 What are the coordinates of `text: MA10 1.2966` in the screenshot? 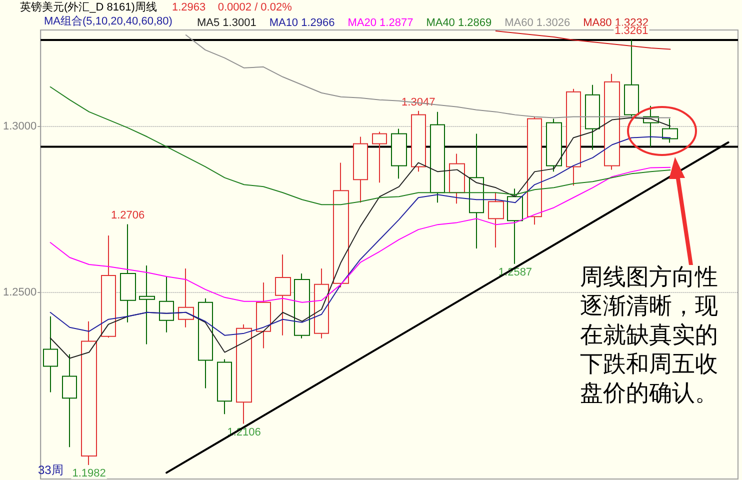 It's located at (302, 23).